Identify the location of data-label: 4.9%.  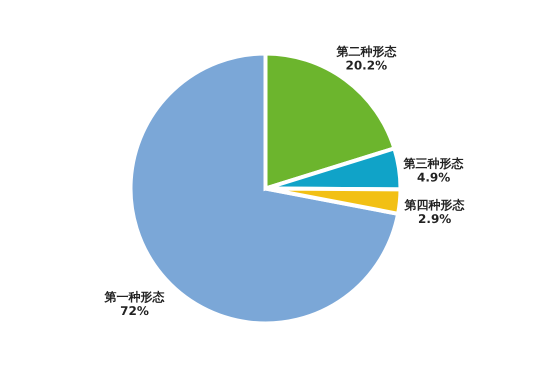
(433, 177).